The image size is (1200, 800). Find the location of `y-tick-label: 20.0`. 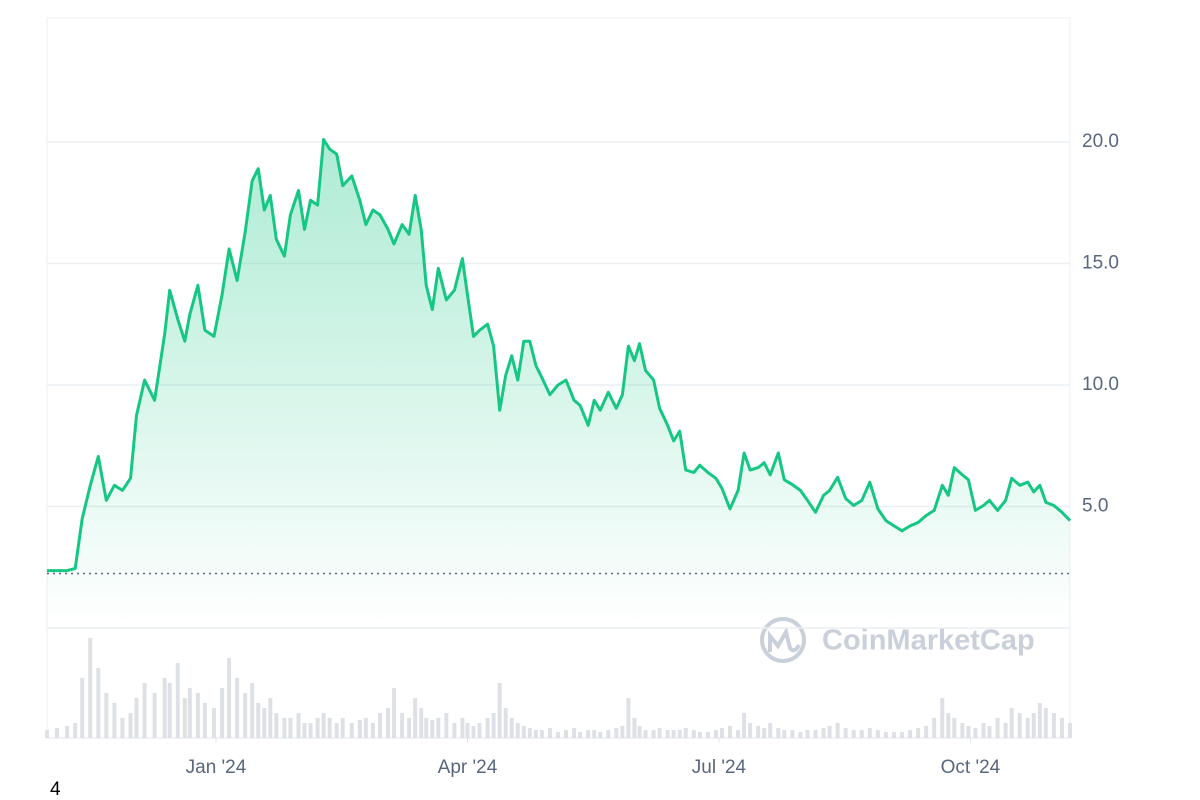

y-tick-label: 20.0 is located at coordinates (1100, 141).